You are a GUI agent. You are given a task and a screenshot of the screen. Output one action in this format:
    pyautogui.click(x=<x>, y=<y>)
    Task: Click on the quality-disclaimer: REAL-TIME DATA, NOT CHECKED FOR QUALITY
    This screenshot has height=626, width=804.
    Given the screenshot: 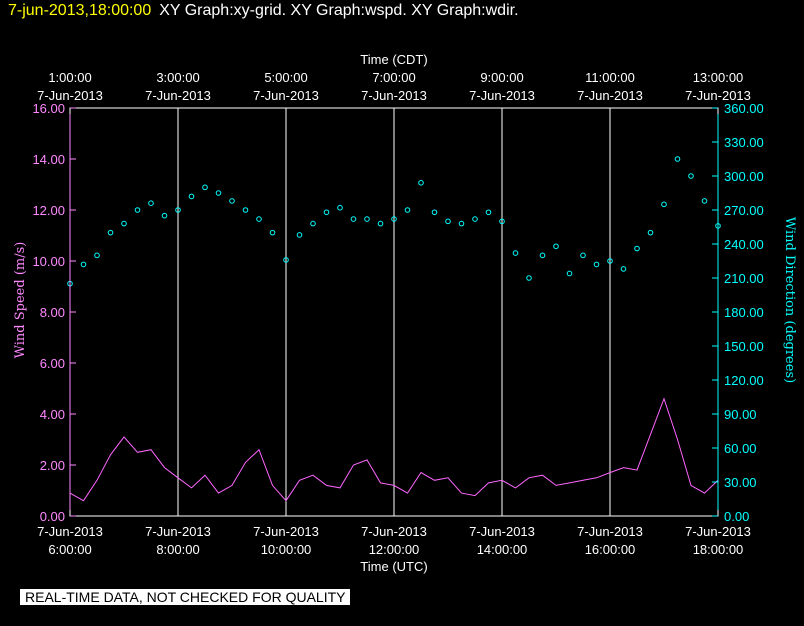 What is the action you would take?
    pyautogui.click(x=185, y=597)
    